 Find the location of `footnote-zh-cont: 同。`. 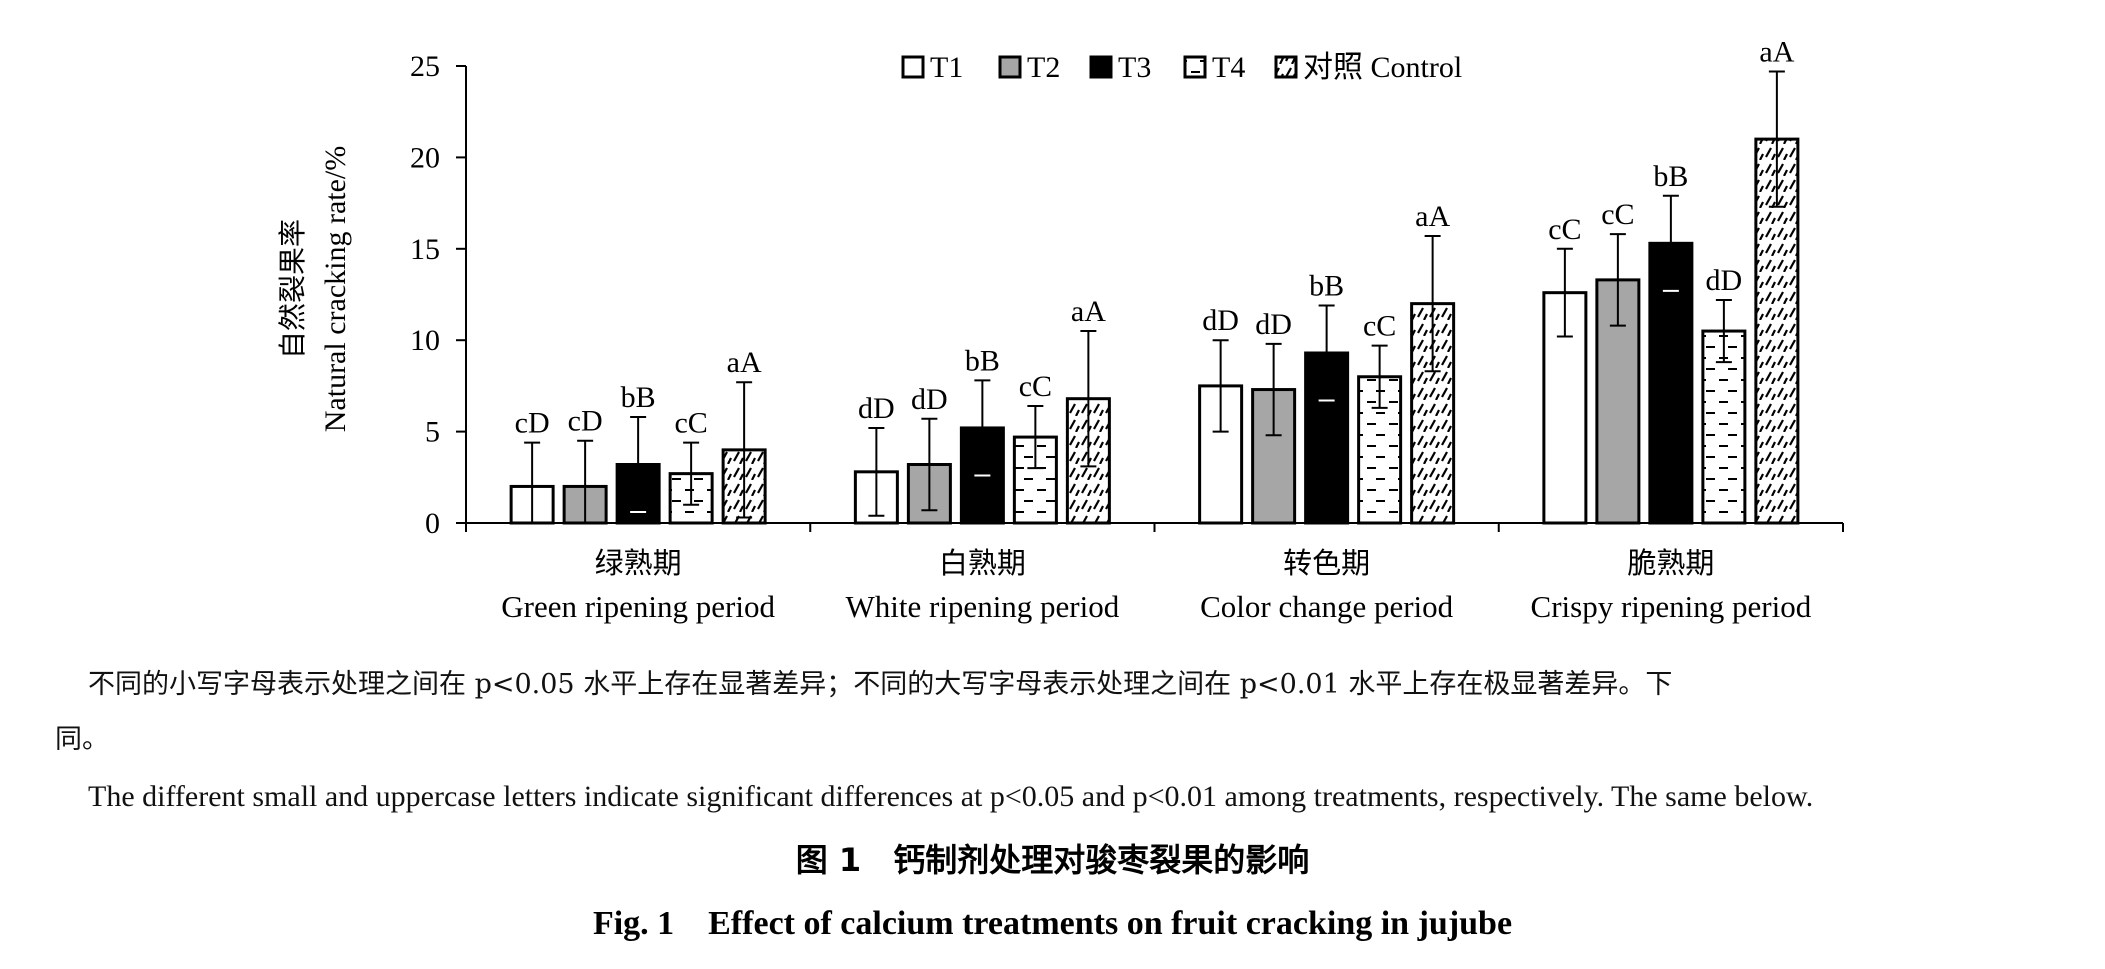

footnote-zh-cont: 同。 is located at coordinates (82, 739).